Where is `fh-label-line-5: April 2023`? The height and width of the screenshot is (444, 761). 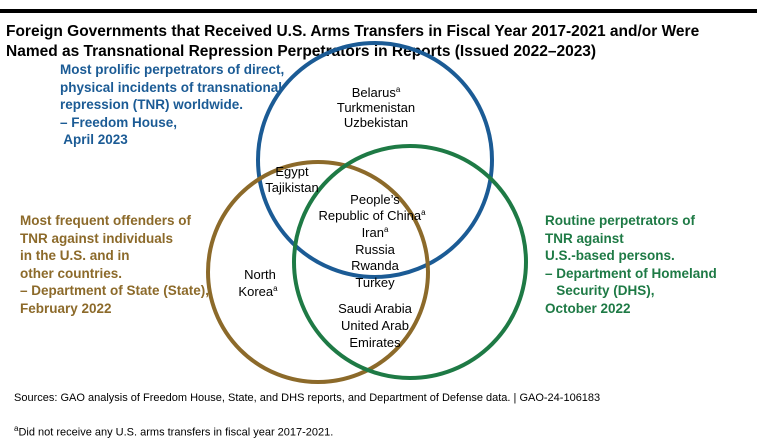
fh-label-line-5: April 2023 is located at coordinates (94, 139).